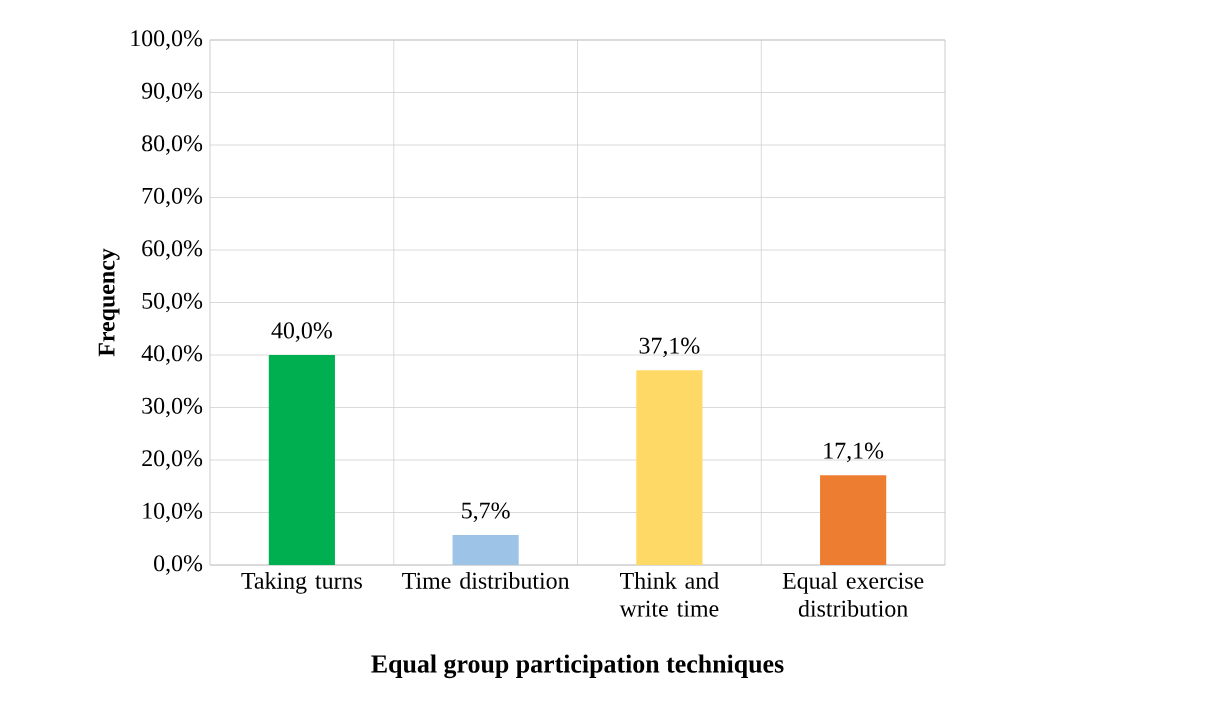  I want to click on data-label: 37,1%, so click(669, 347).